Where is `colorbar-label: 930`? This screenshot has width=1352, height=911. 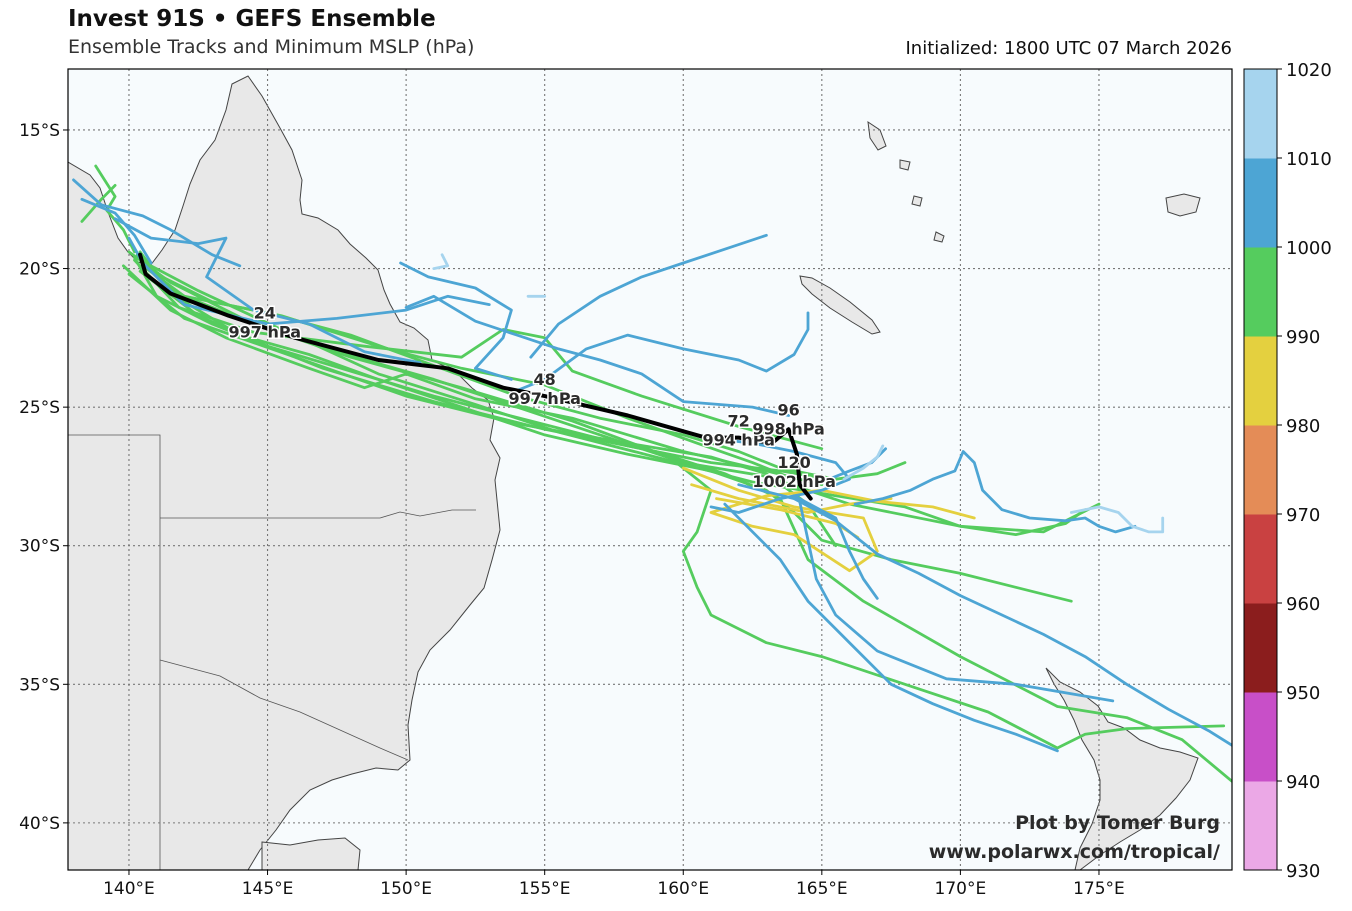
colorbar-label: 930 is located at coordinates (1303, 871).